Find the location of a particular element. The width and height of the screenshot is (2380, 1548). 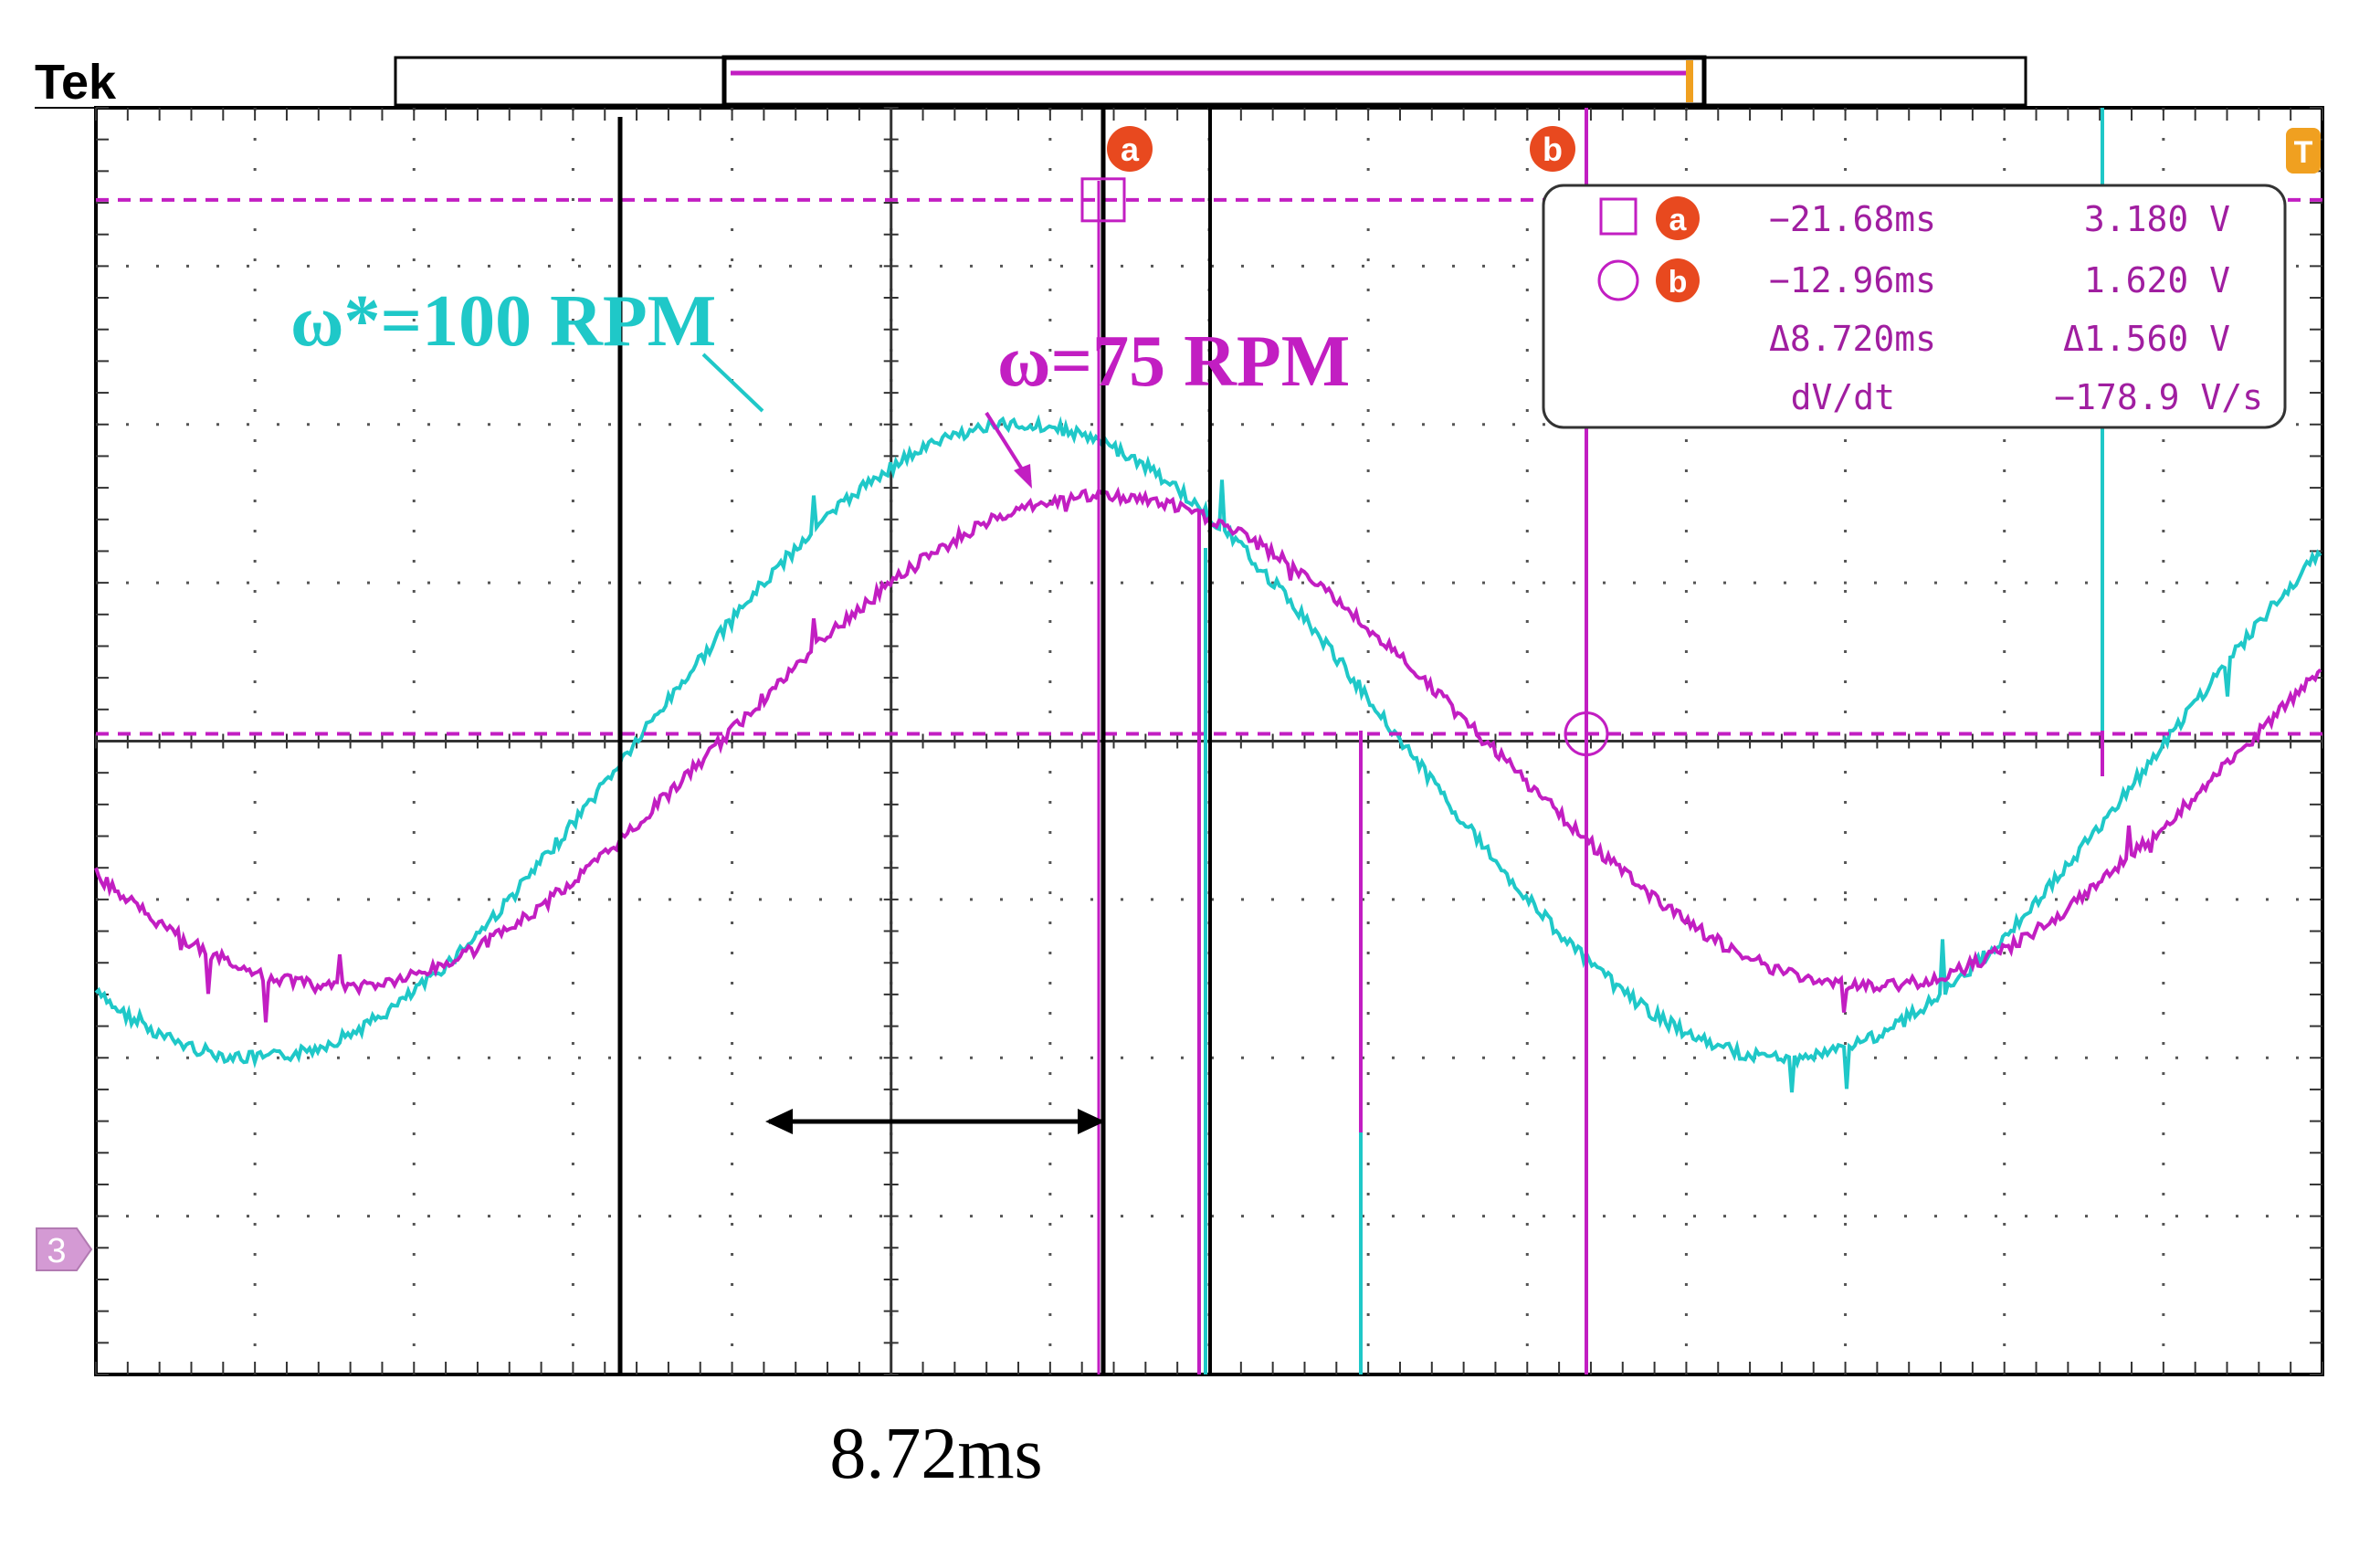

actual-speed-label: ω=75 RPM is located at coordinates (1174, 361).